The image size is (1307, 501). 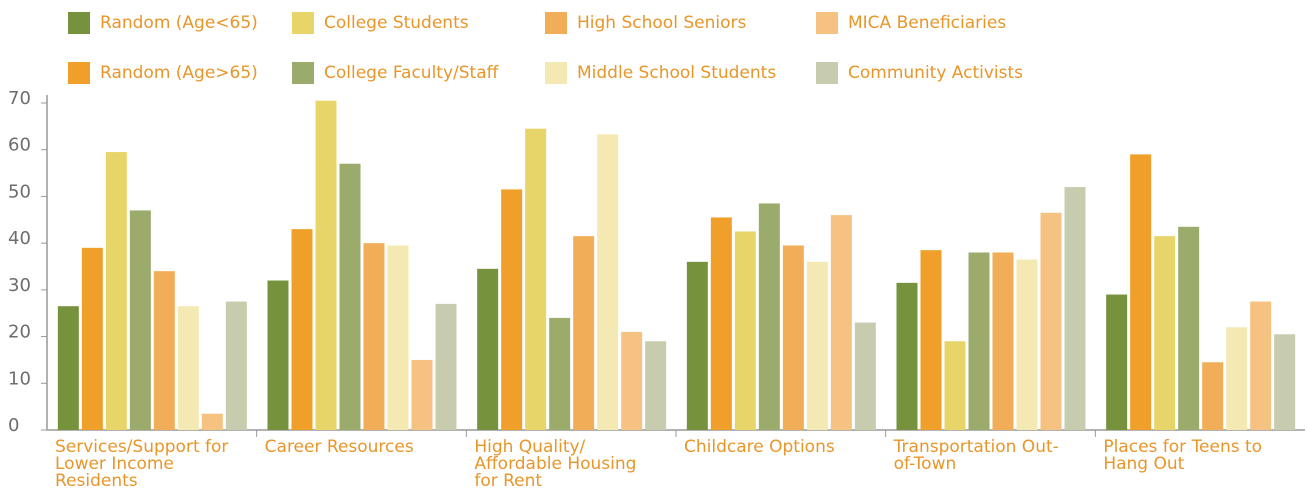 What do you see at coordinates (759, 447) in the screenshot?
I see `x-tick-label: Childcare Options` at bounding box center [759, 447].